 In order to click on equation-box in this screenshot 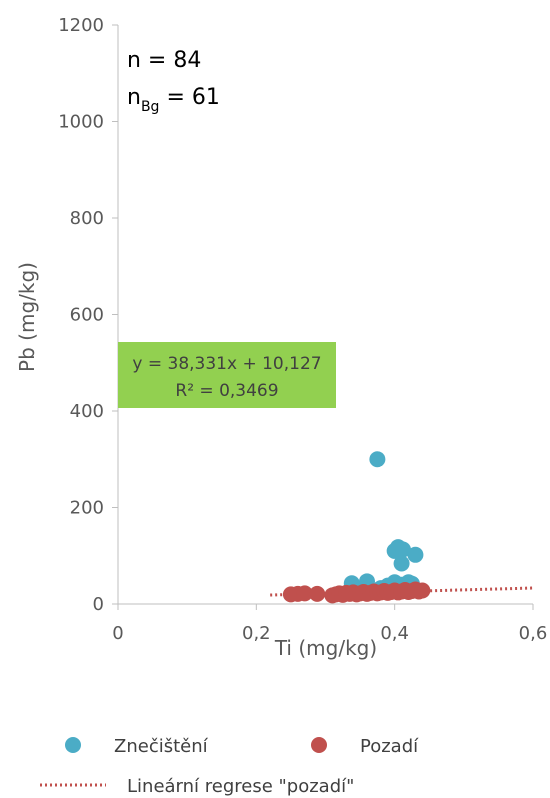, I will do `click(227, 375)`.